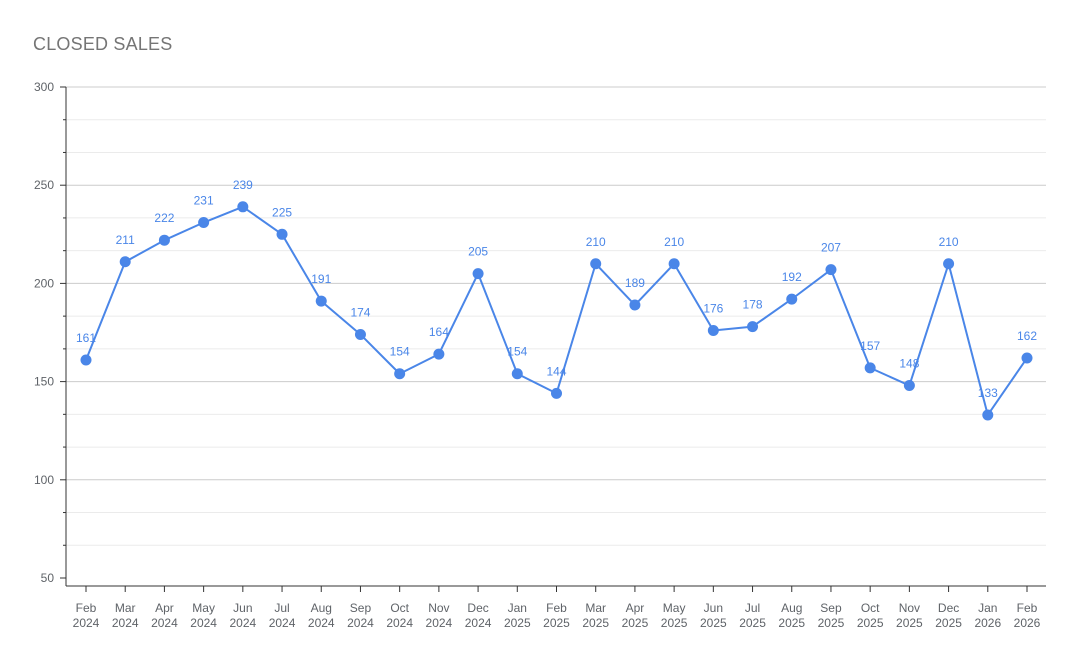 The width and height of the screenshot is (1080, 663). I want to click on data-label: 192, so click(792, 277).